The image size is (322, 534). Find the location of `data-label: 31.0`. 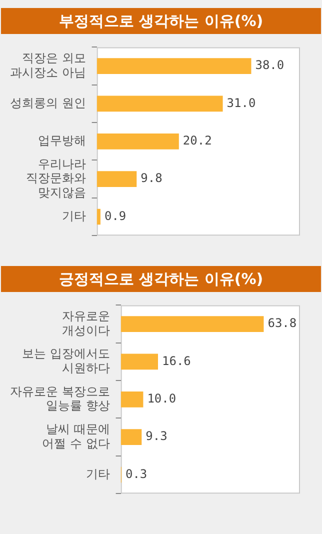

data-label: 31.0 is located at coordinates (241, 103).